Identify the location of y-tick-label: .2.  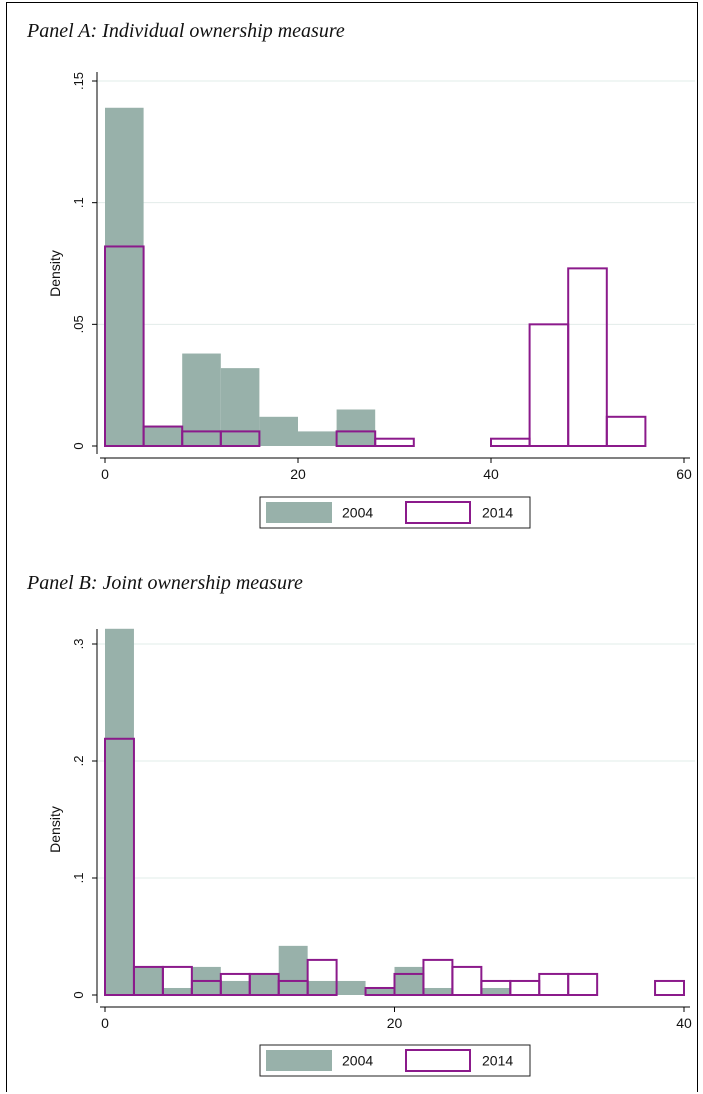
(78, 761).